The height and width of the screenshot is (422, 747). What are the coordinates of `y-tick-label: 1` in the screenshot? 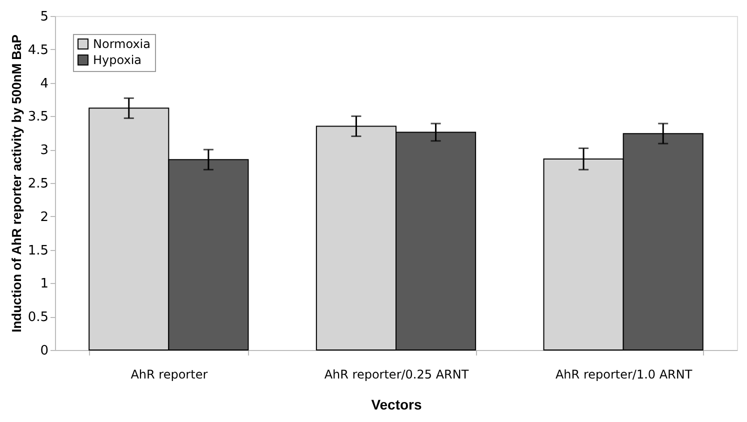 It's located at (44, 284).